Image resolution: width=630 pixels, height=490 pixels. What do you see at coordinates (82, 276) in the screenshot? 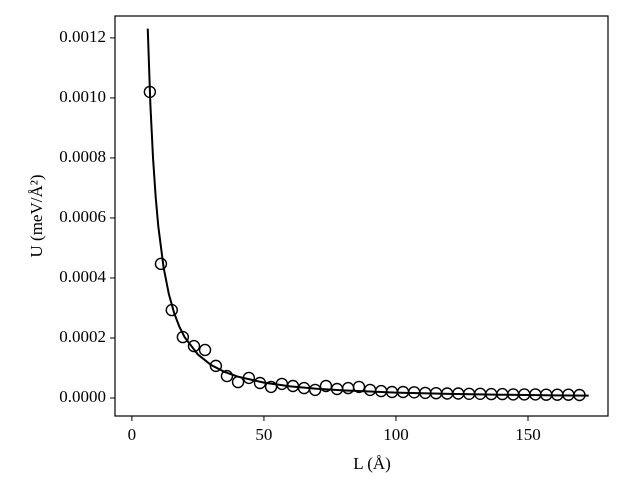
I see `y-tick-label: 0.0004` at bounding box center [82, 276].